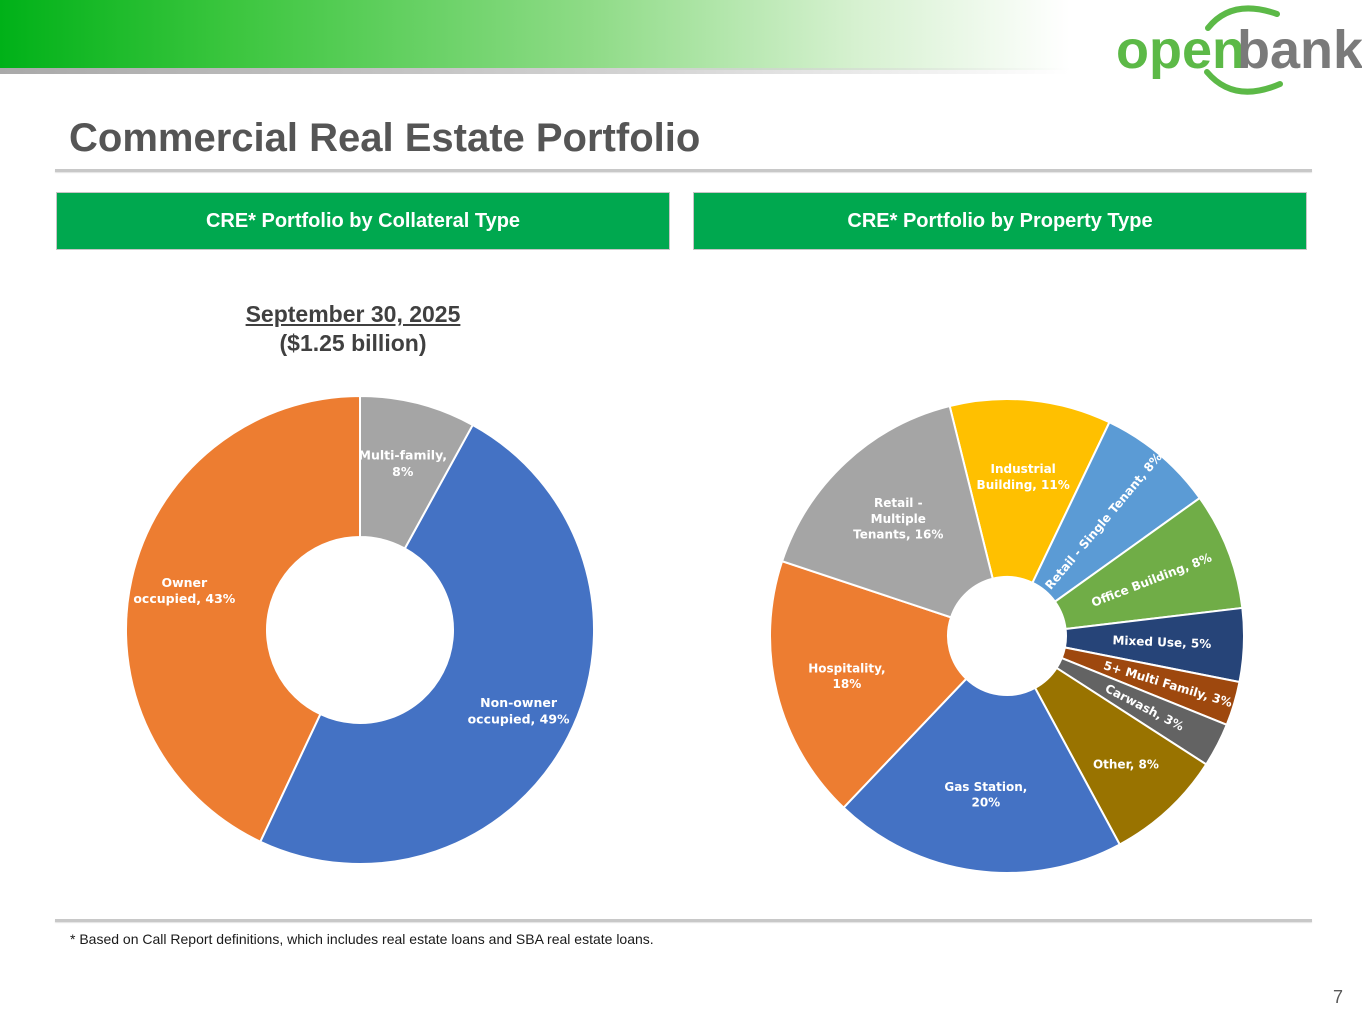 The height and width of the screenshot is (1024, 1365). Describe the element at coordinates (898, 518) in the screenshot. I see `data-label-retail-multiple-tenants: Retail -Multiple Tenants, 16%` at that location.